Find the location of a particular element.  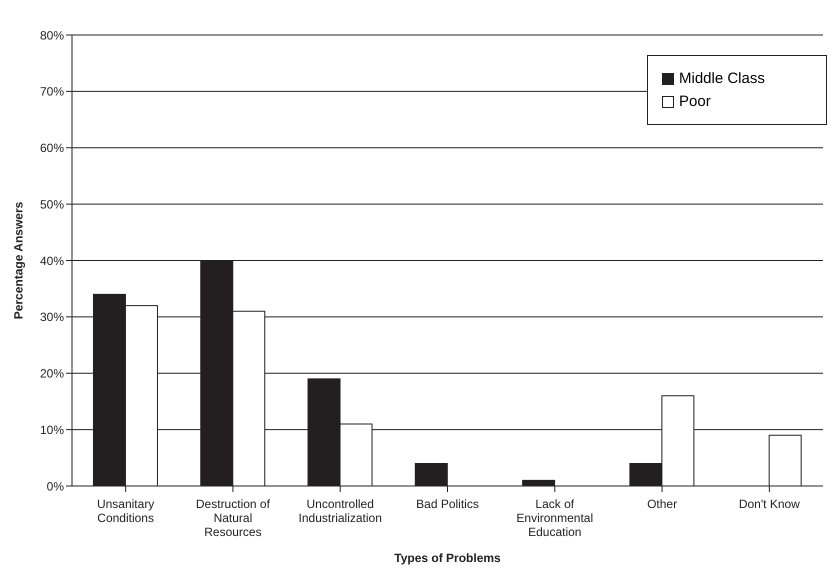

legend-label: Poor is located at coordinates (695, 101).